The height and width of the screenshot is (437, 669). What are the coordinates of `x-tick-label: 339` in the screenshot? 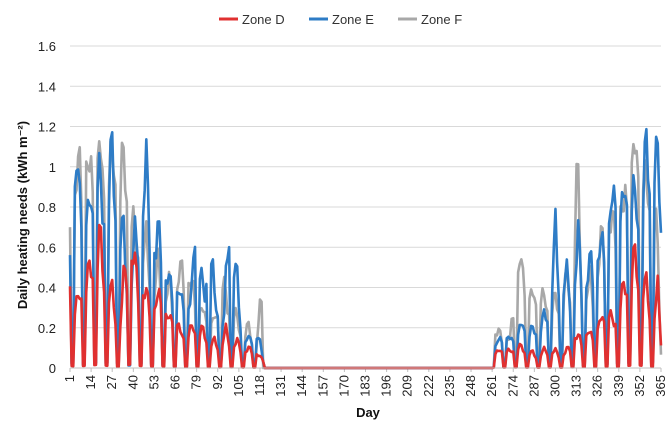 It's located at (618, 386).